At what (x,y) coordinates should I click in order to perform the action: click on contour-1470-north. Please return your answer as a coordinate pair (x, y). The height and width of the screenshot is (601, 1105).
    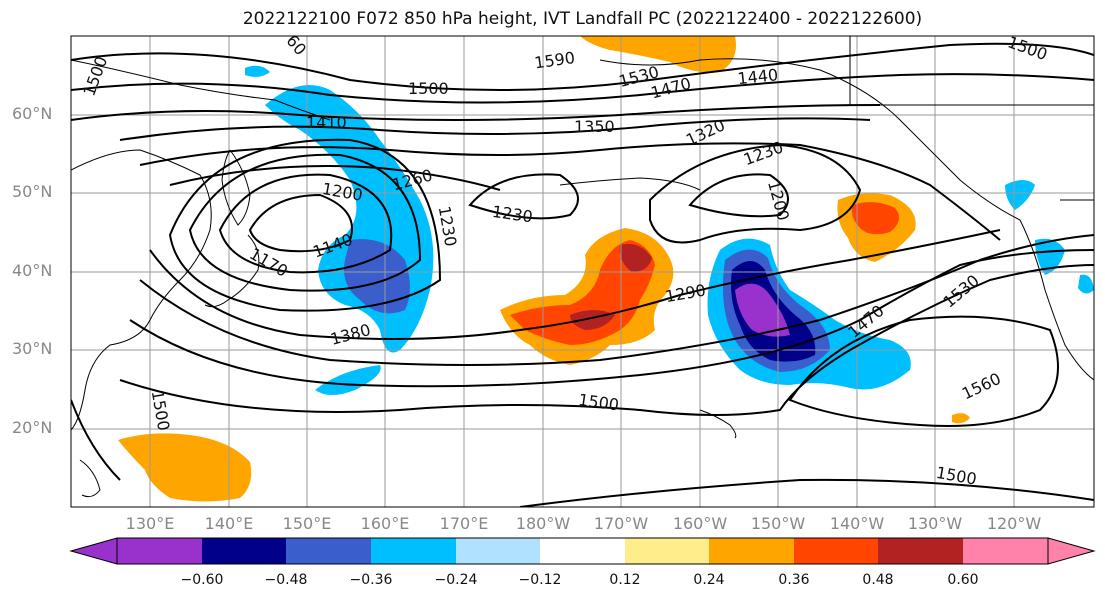
    Looking at the image, I should click on (582, 88).